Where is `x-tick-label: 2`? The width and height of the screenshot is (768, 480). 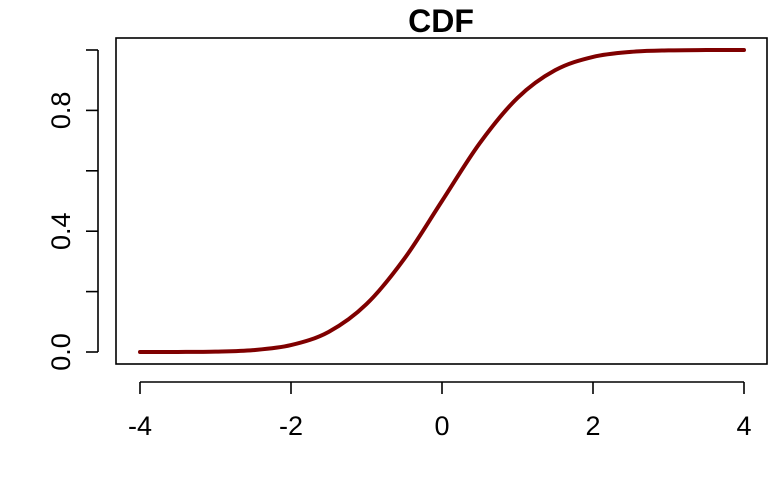
x-tick-label: 2 is located at coordinates (592, 426).